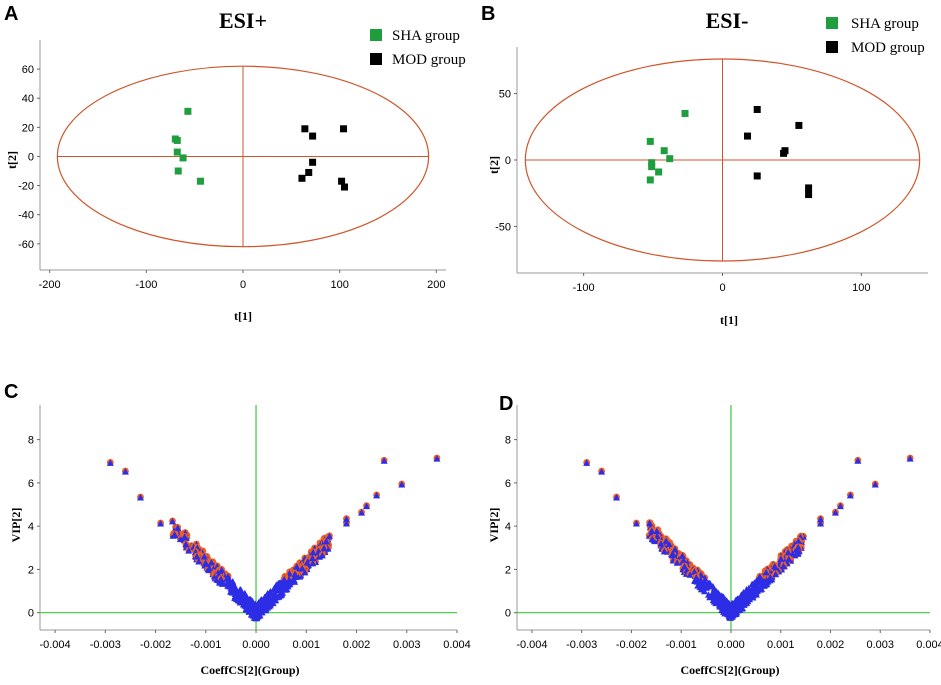 Image resolution: width=941 pixels, height=685 pixels. Describe the element at coordinates (681, 645) in the screenshot. I see `x-tick-label: -0.001` at that location.